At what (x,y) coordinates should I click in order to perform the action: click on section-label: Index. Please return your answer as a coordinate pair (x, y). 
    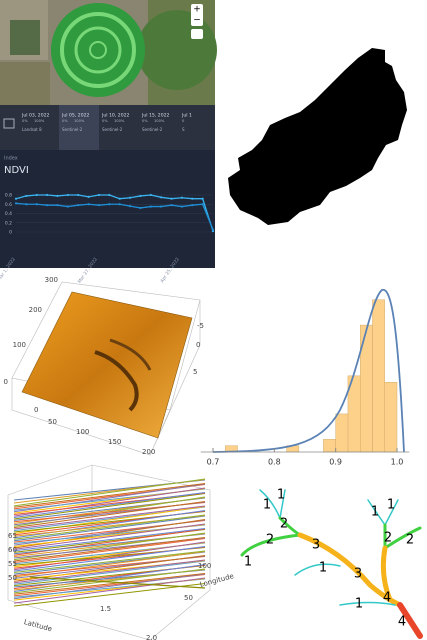
    Looking at the image, I should click on (11, 159).